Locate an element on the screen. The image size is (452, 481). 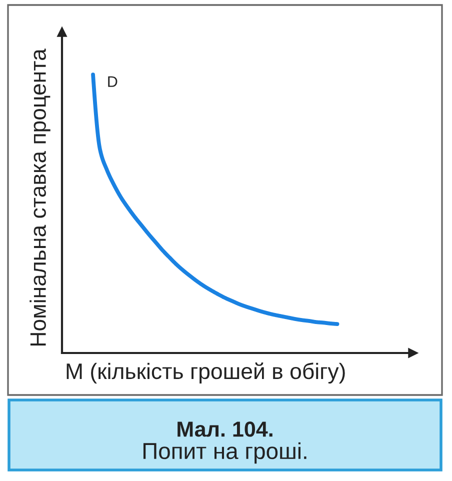
series-label: D is located at coordinates (113, 81).